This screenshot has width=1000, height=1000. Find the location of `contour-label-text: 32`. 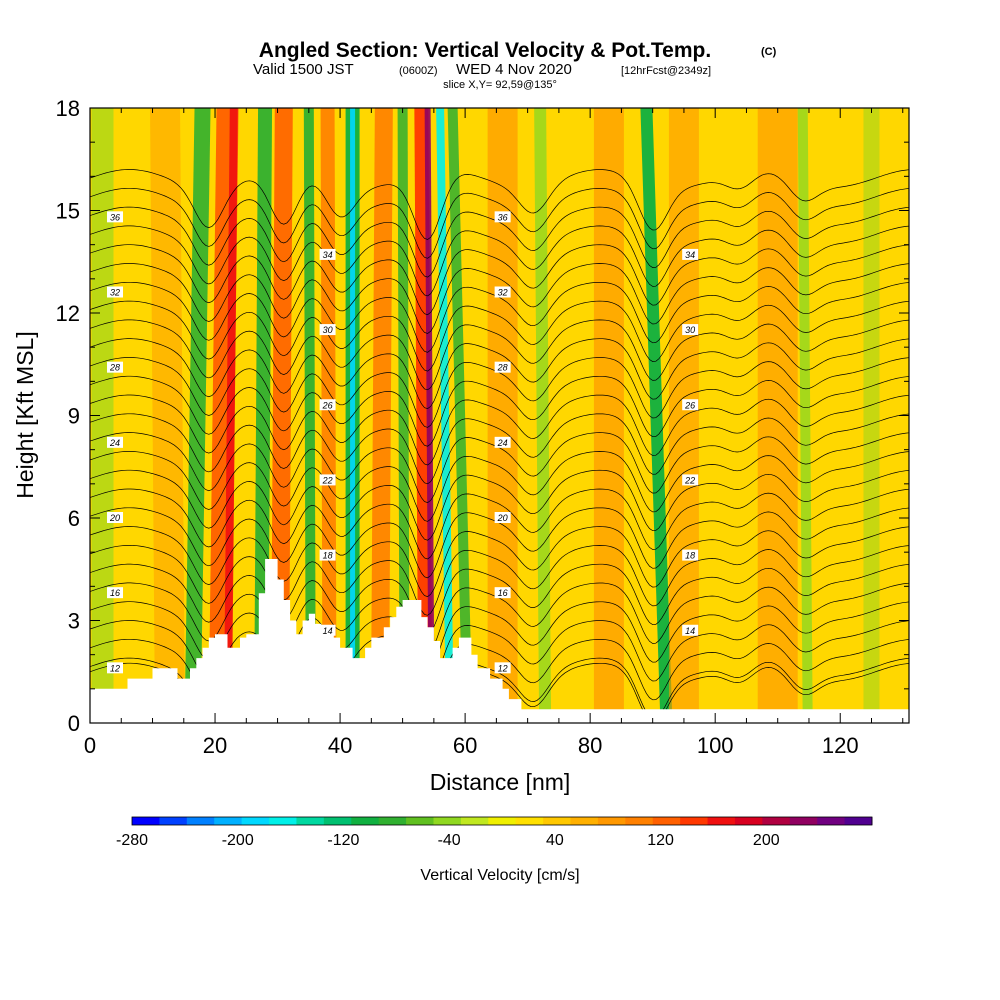

contour-label-text: 32 is located at coordinates (503, 293).